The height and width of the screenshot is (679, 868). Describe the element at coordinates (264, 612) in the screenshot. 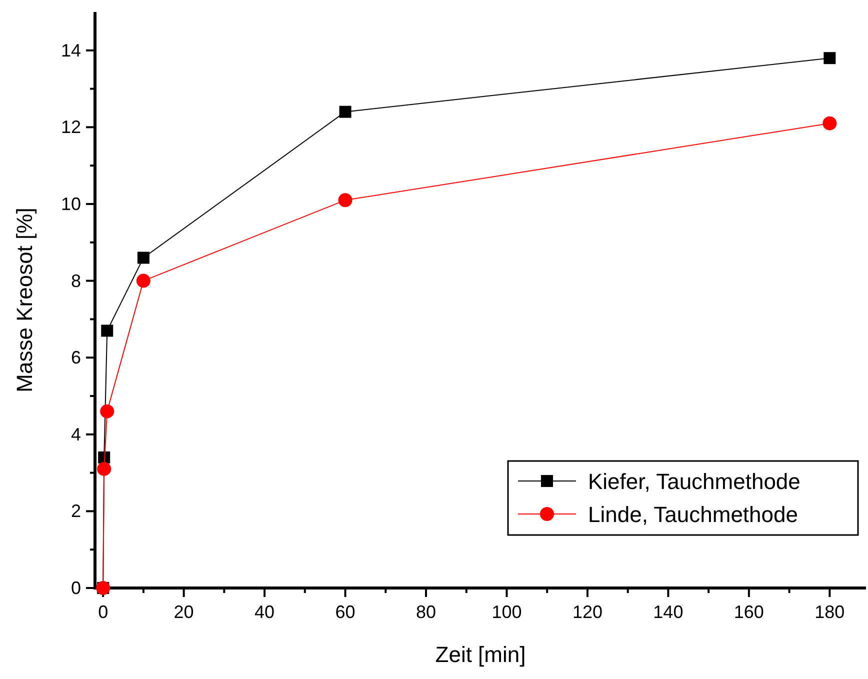

I see `x-tick-label: 40` at that location.